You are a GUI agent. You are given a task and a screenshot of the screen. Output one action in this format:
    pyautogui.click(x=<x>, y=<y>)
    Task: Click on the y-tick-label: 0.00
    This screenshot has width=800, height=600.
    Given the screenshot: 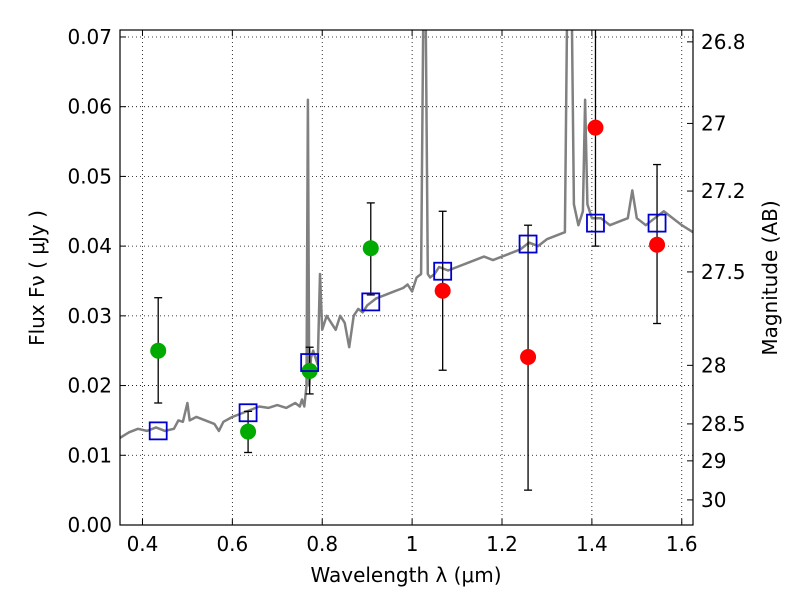 What is the action you would take?
    pyautogui.click(x=89, y=525)
    